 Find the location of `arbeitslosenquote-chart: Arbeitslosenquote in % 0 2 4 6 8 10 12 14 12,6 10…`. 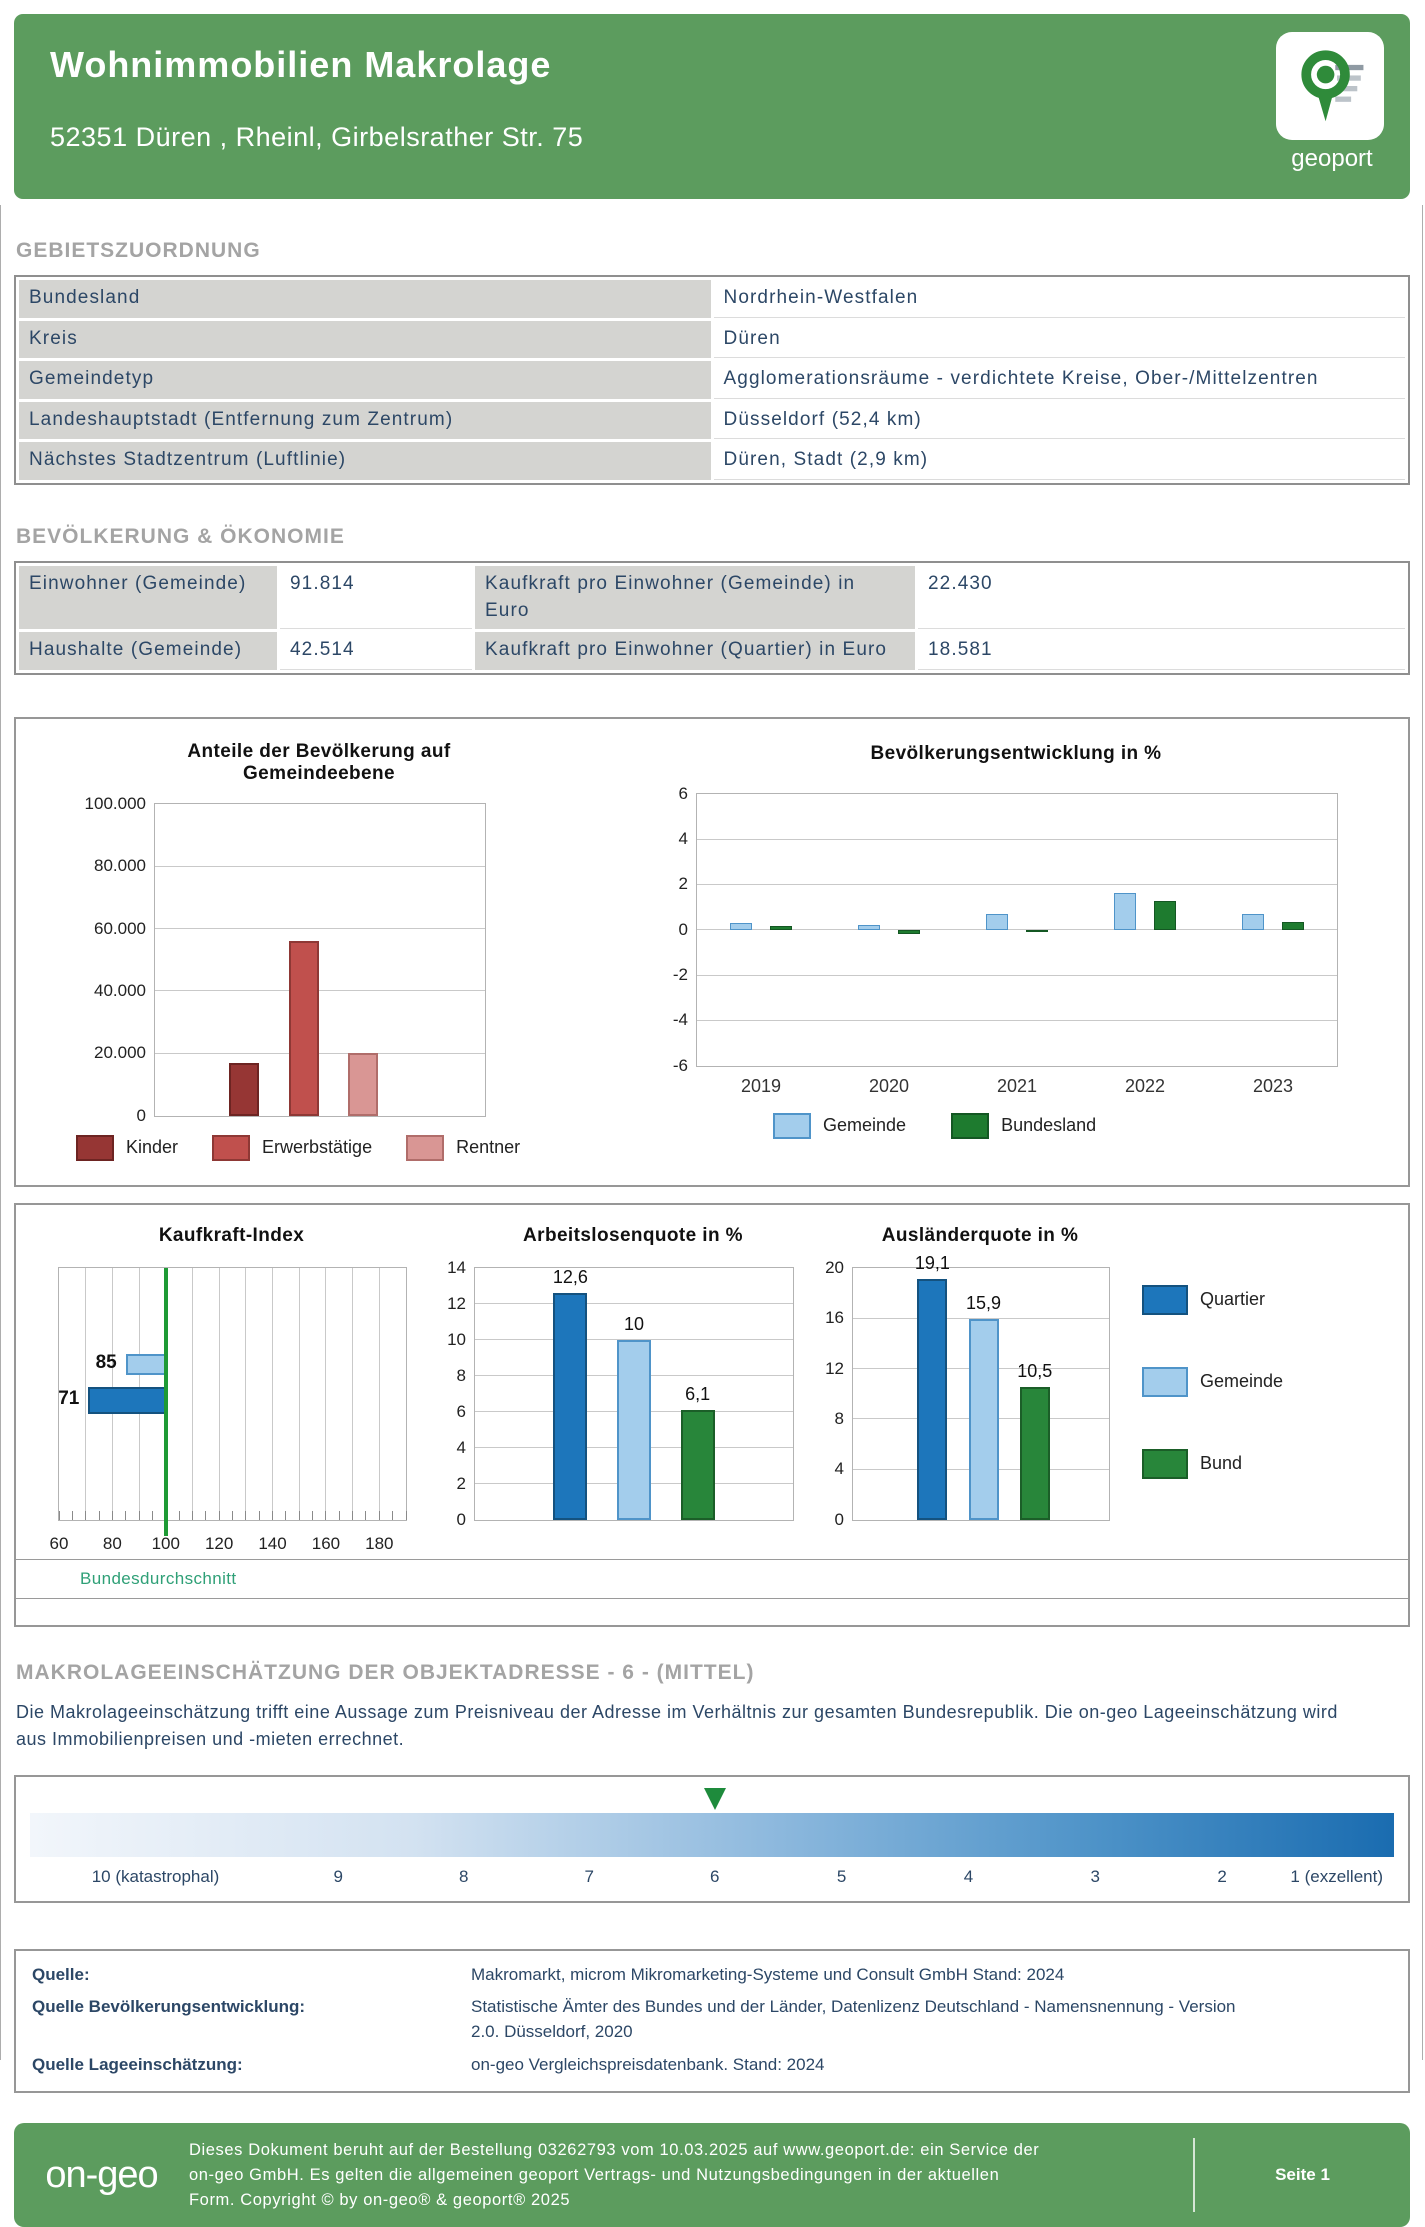

arbeitslosenquote-chart: Arbeitslosenquote in % 0 2 4 6 8 10 12 14 12,6 10… is located at coordinates (622, 1374).